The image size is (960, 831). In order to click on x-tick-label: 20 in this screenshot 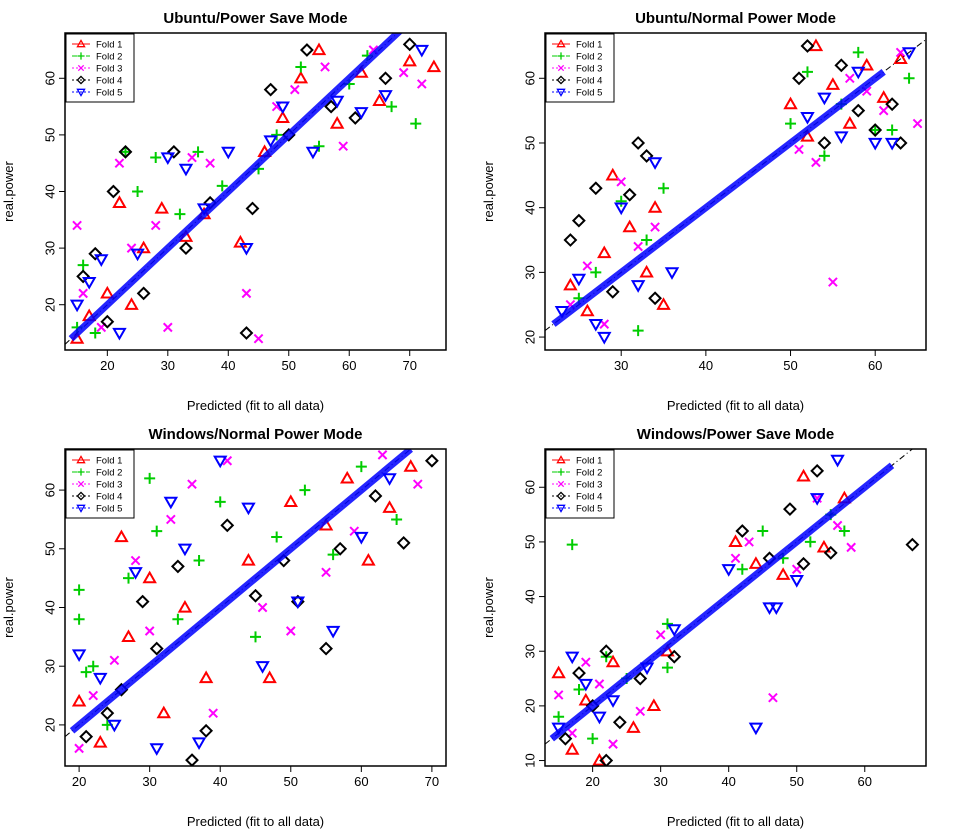, I will do `click(592, 781)`.